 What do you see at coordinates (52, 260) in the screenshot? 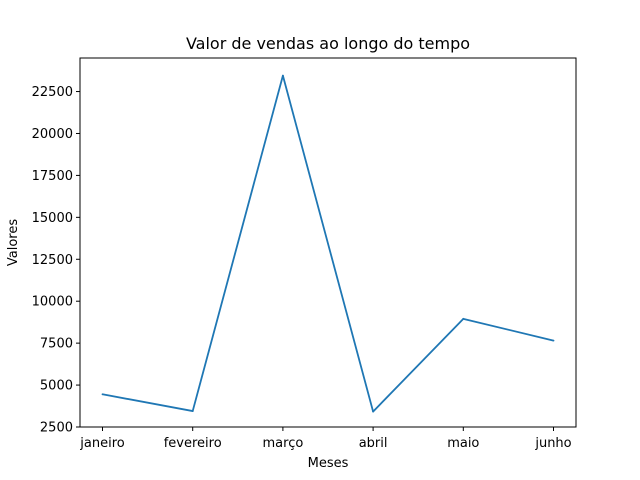
I see `y-tick-label: 12500` at bounding box center [52, 260].